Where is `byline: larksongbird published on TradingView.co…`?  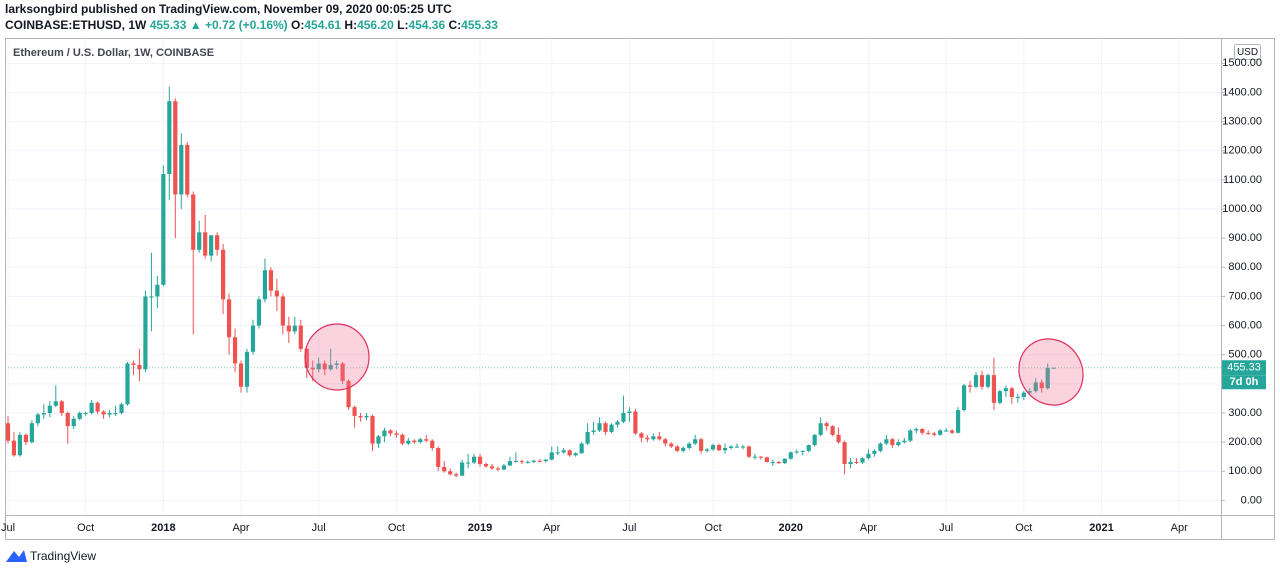 byline: larksongbird published on TradingView.co… is located at coordinates (228, 9).